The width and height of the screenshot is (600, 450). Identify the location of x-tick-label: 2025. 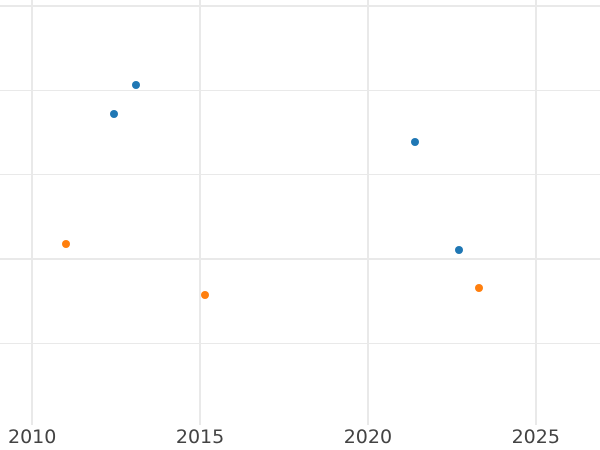
(535, 437).